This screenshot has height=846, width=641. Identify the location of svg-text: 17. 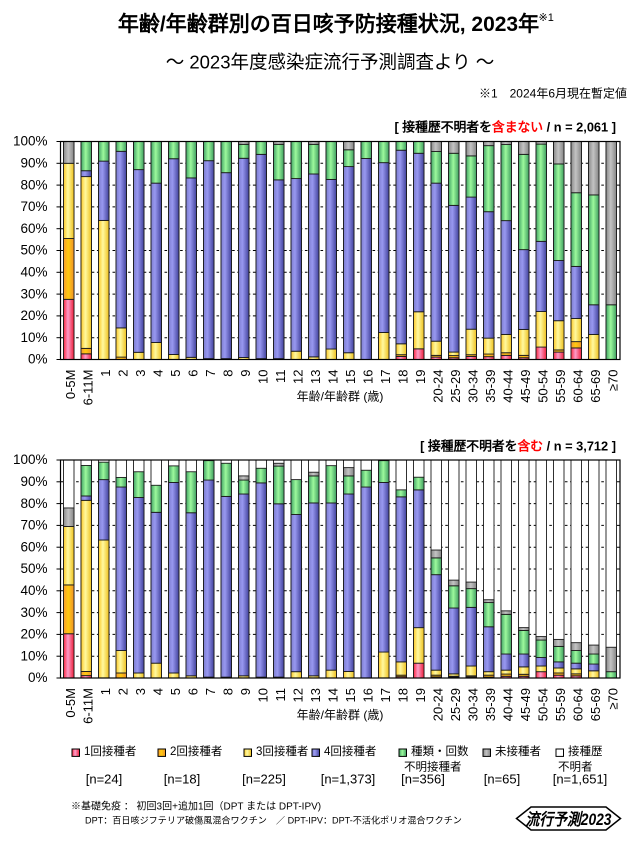
(385, 695).